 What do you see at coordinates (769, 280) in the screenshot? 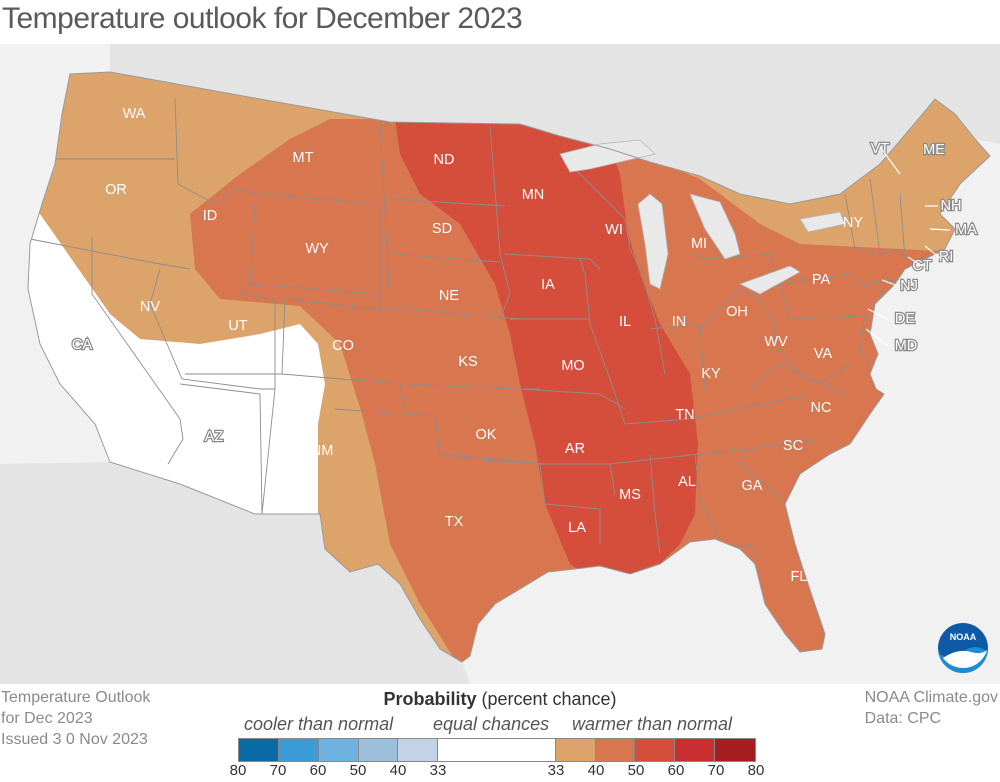
I see `lake-erie` at bounding box center [769, 280].